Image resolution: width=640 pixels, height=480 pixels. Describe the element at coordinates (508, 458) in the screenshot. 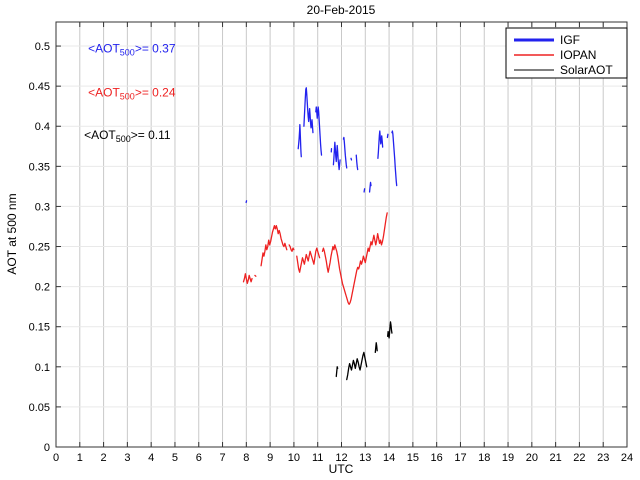

I see `x-tick-label: 19` at that location.